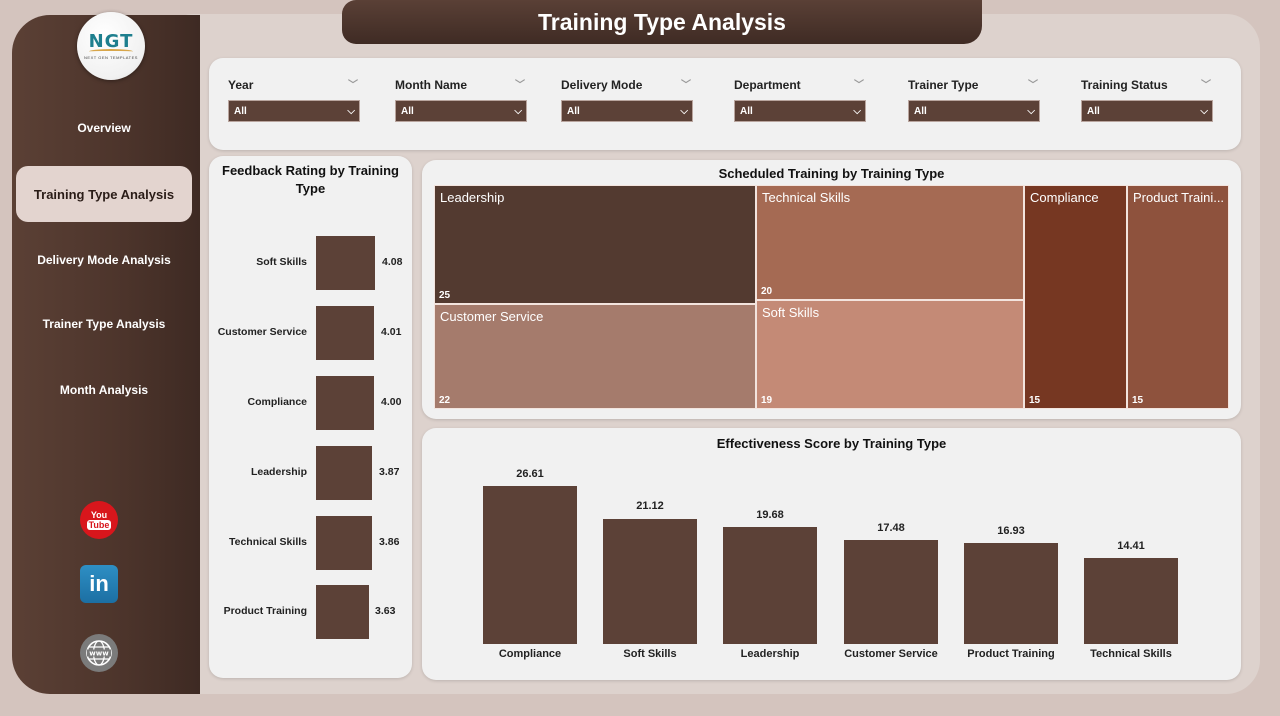 This screenshot has height=716, width=1280. What do you see at coordinates (662, 21) in the screenshot?
I see `page-title: Training Type Analysis` at bounding box center [662, 21].